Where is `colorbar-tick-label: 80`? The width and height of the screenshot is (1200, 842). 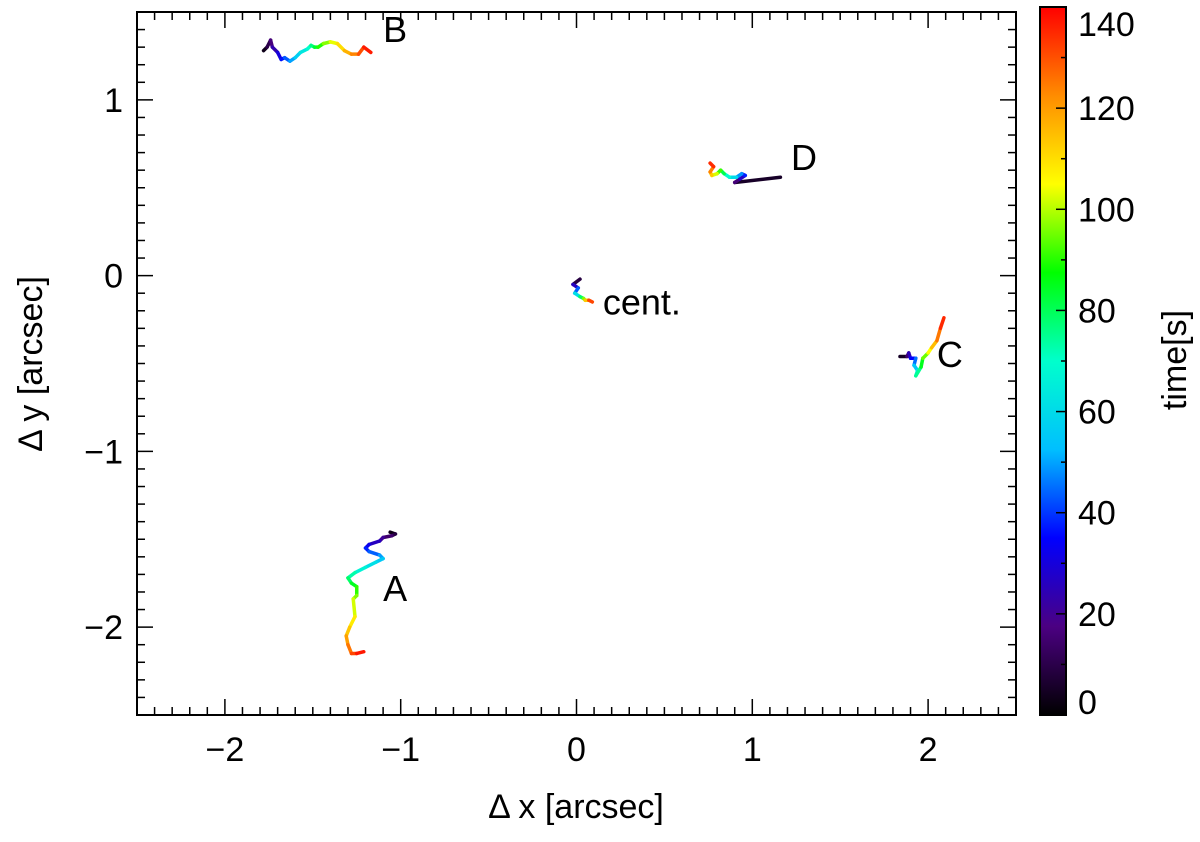 colorbar-tick-label: 80 is located at coordinates (1097, 311).